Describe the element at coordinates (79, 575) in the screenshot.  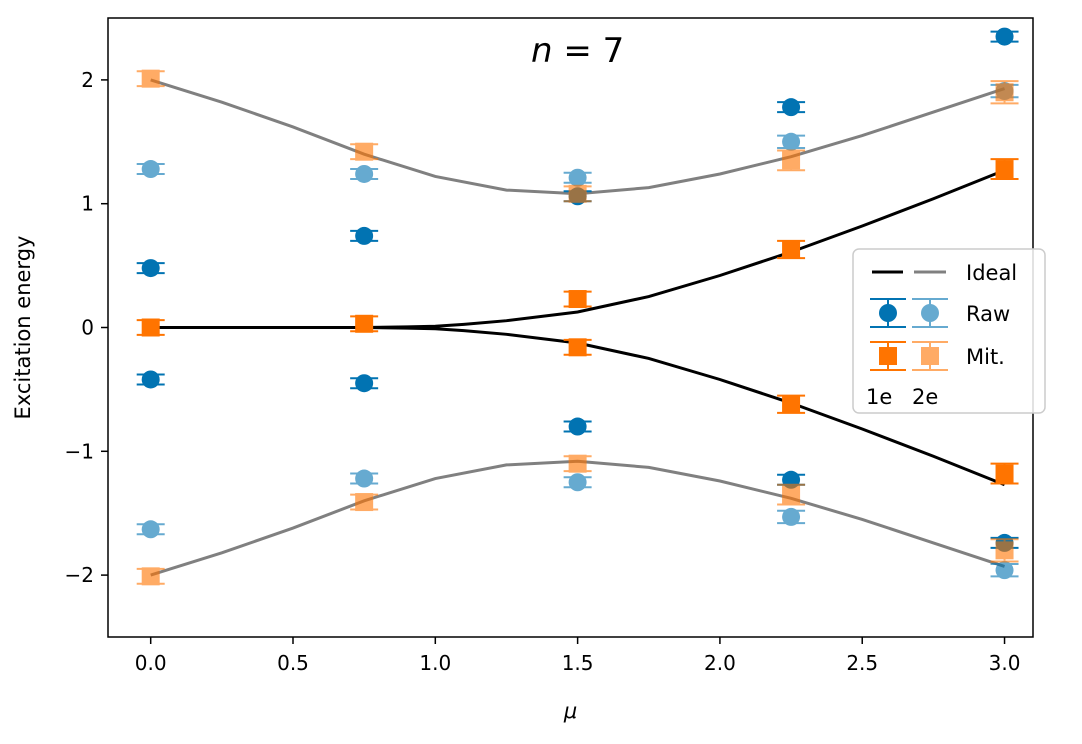
I see `y-tick-label: −2` at that location.